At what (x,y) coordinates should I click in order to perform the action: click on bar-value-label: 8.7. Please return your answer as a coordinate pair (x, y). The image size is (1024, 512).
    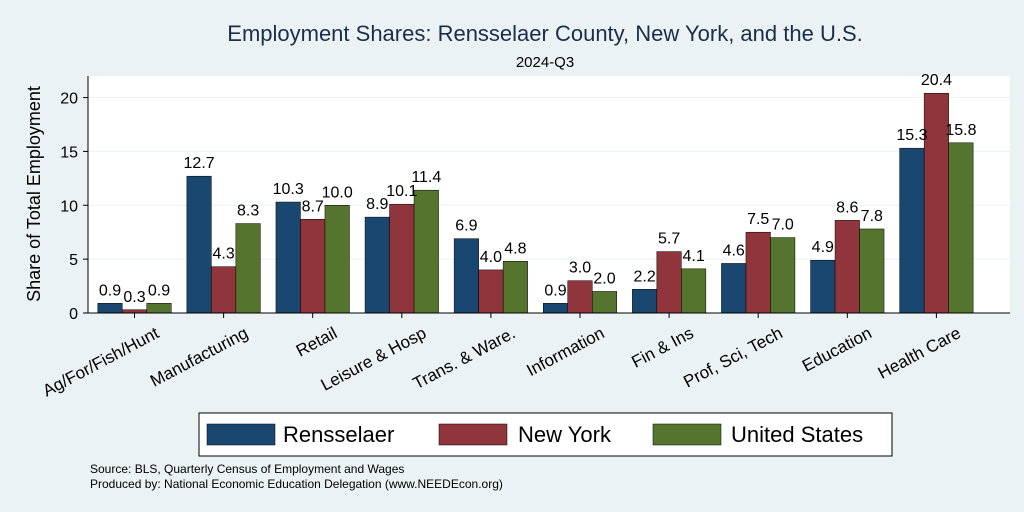
    Looking at the image, I should click on (313, 206).